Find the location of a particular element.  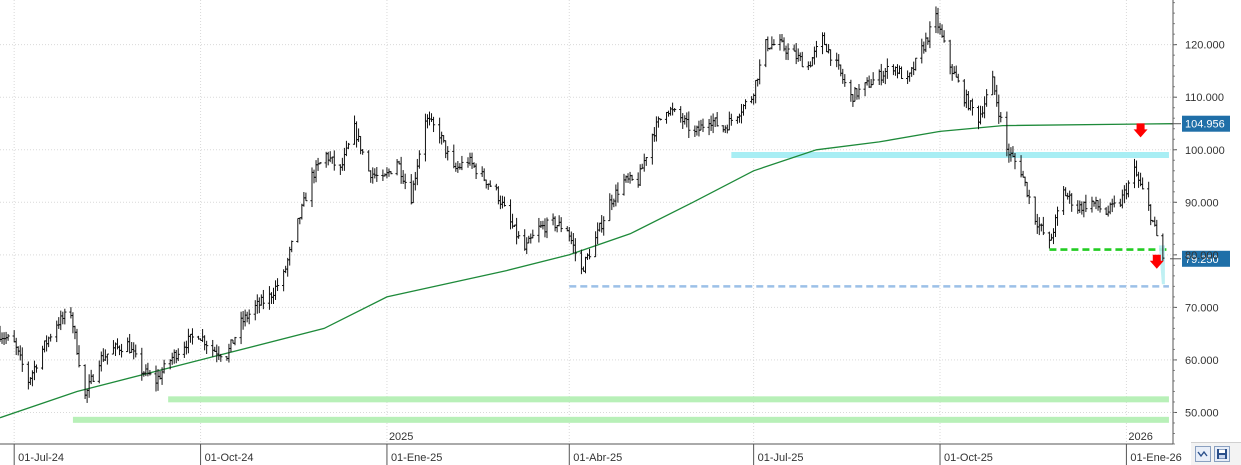

y-tick-label: 80.000 is located at coordinates (1202, 256).